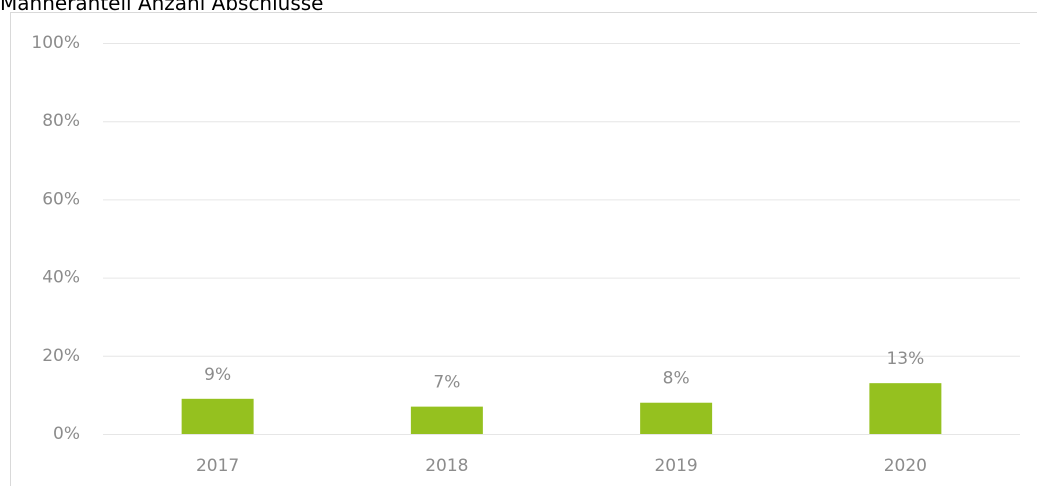 The width and height of the screenshot is (1037, 486). What do you see at coordinates (676, 379) in the screenshot?
I see `data-label: 8%` at bounding box center [676, 379].